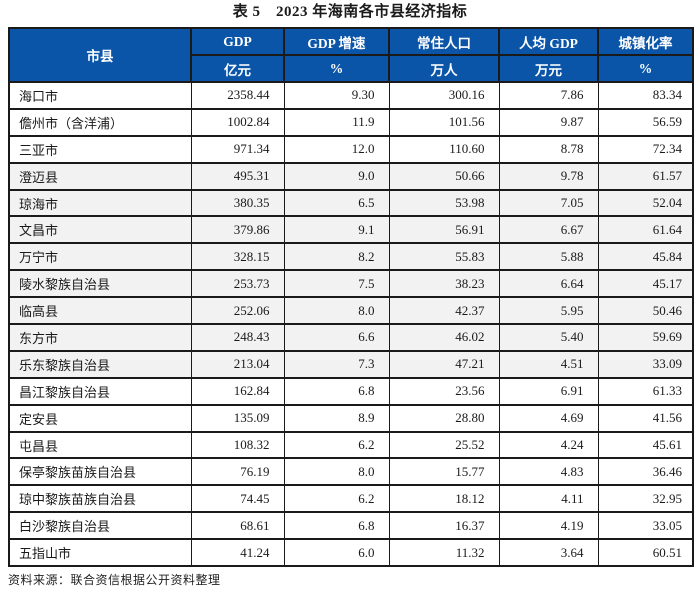 The width and height of the screenshot is (700, 591). Describe the element at coordinates (548, 283) in the screenshot. I see `cell-gdp-per-capita: 6.64` at that location.